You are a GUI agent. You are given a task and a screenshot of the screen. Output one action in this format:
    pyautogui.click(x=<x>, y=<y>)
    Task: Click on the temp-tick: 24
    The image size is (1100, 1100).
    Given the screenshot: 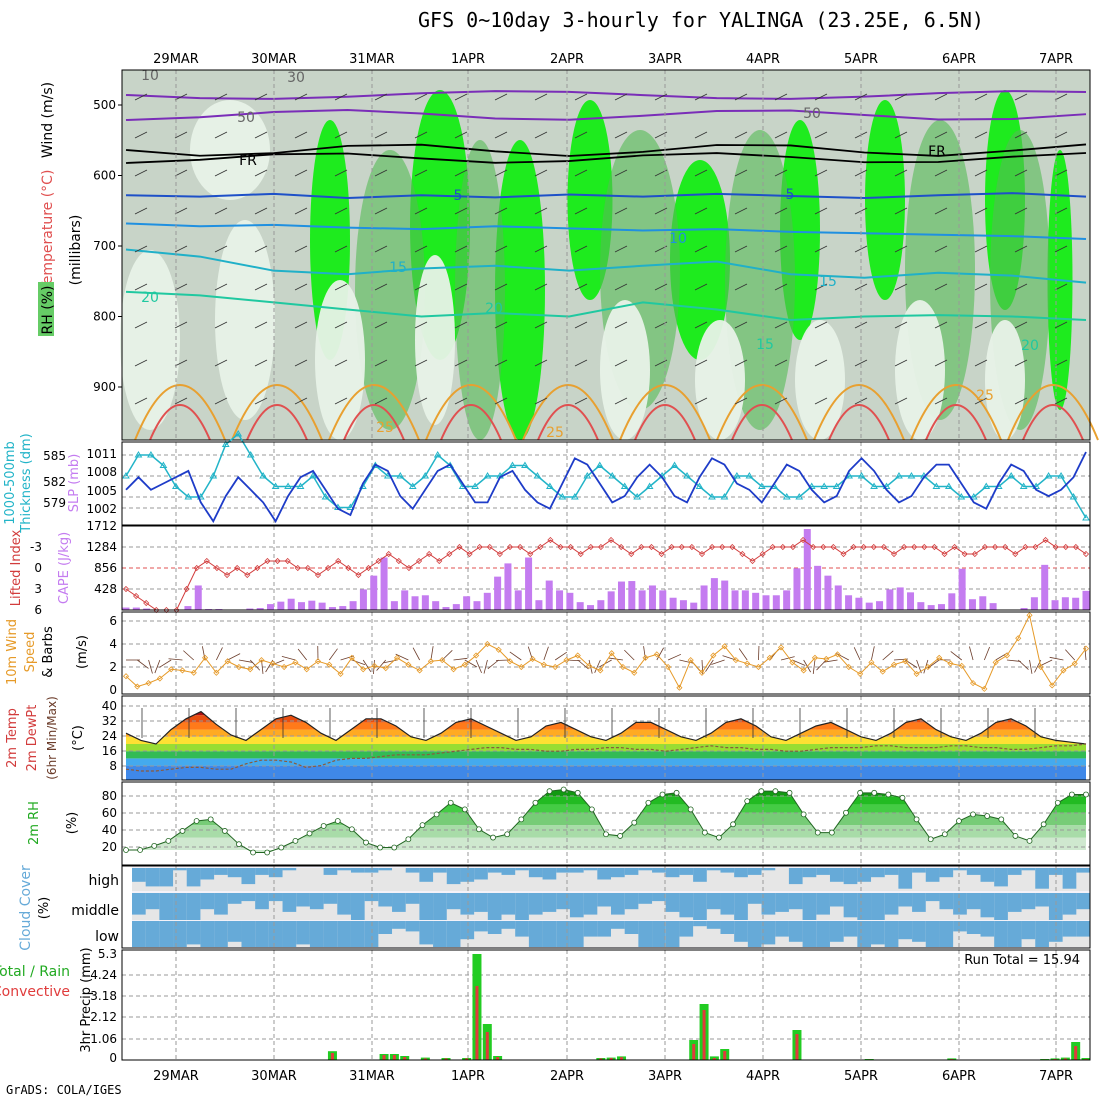 What is the action you would take?
    pyautogui.click(x=109, y=736)
    